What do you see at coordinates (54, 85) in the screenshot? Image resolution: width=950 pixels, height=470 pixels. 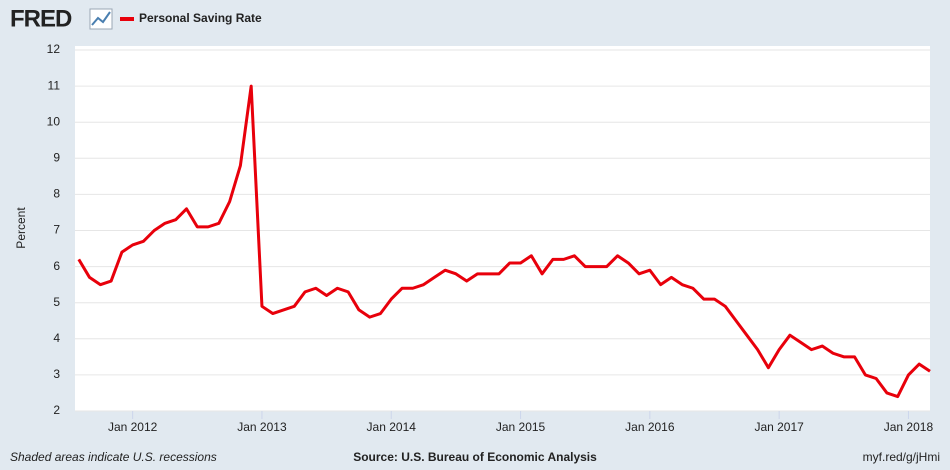 I see `y-tick-label: 11` at bounding box center [54, 85].